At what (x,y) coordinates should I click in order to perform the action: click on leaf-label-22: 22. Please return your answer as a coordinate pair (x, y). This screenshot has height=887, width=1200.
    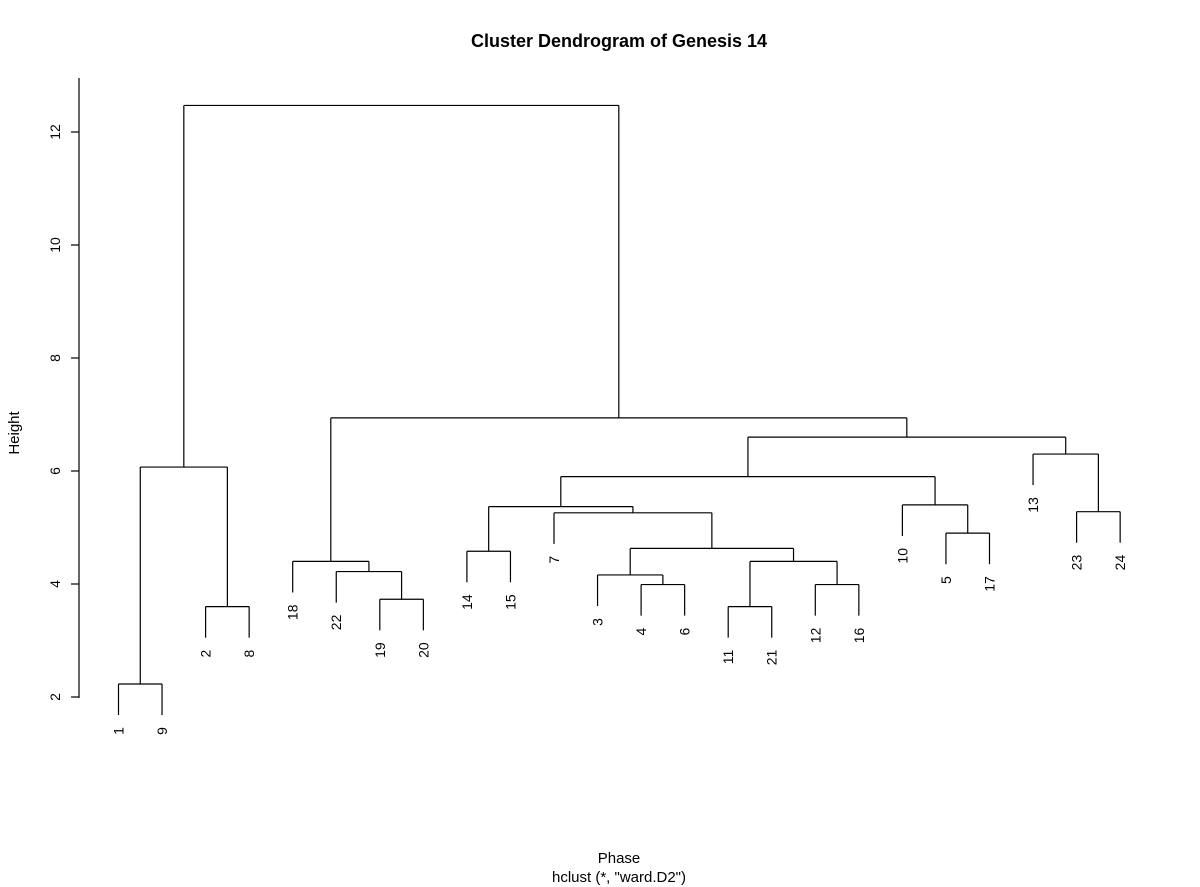
    Looking at the image, I should click on (336, 622).